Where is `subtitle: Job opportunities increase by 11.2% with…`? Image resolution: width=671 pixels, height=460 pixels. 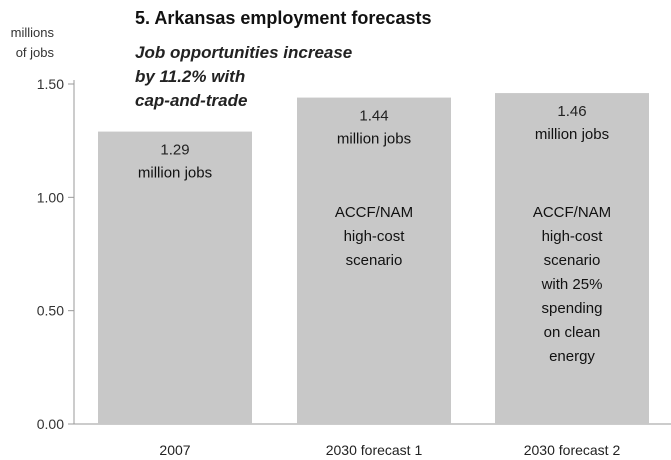 subtitle: Job opportunities increase by 11.2% with… is located at coordinates (243, 76).